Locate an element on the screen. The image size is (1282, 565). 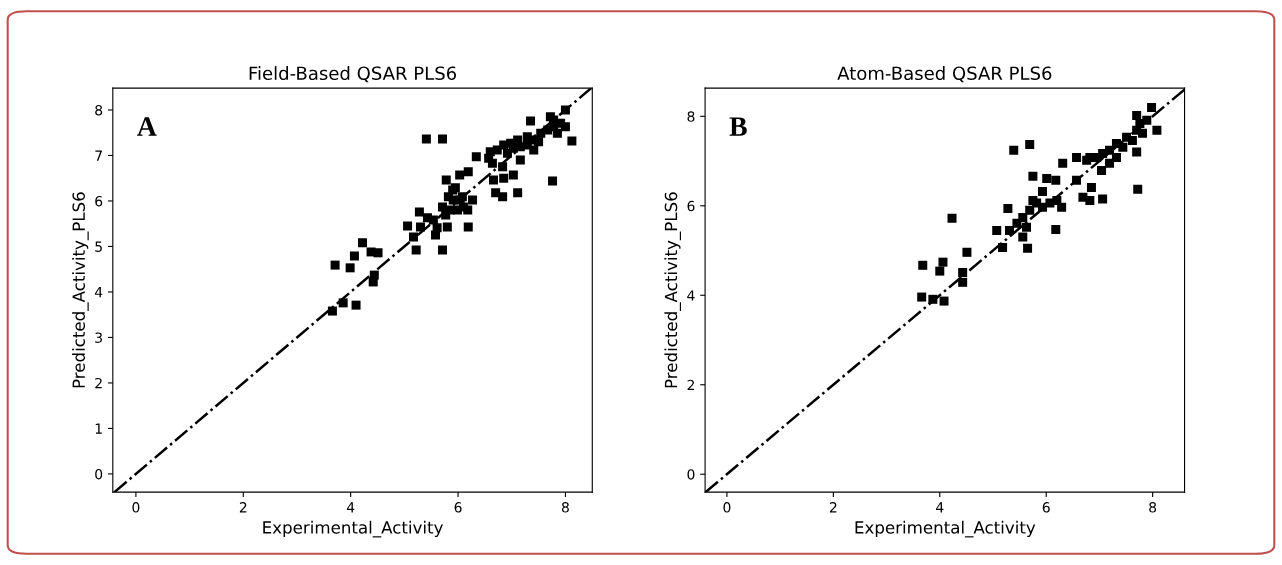
y-tick-label: 1 is located at coordinates (98, 428).